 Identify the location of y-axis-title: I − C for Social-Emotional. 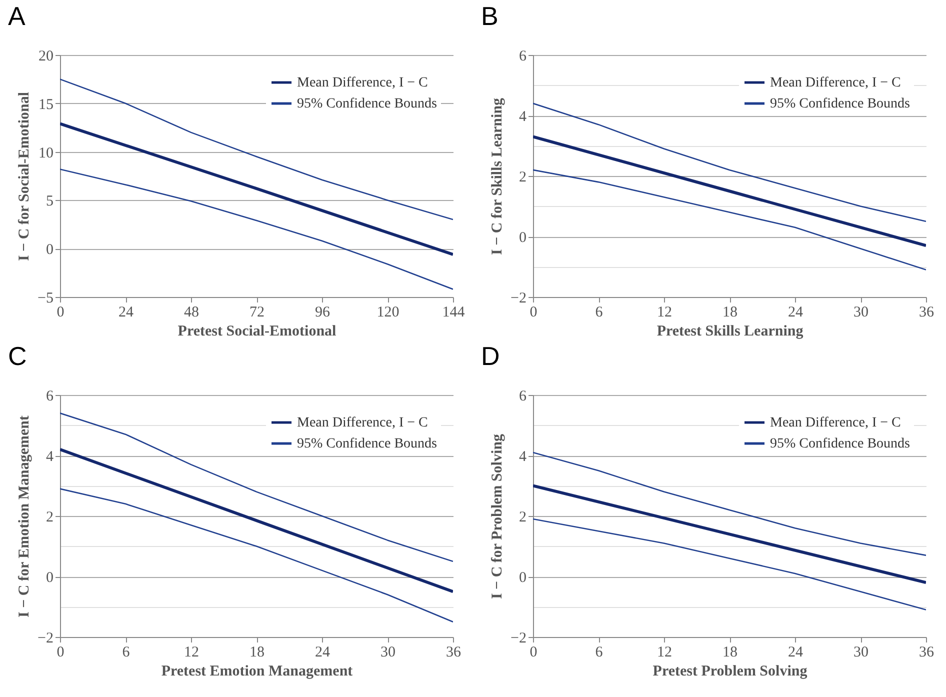
(24, 177).